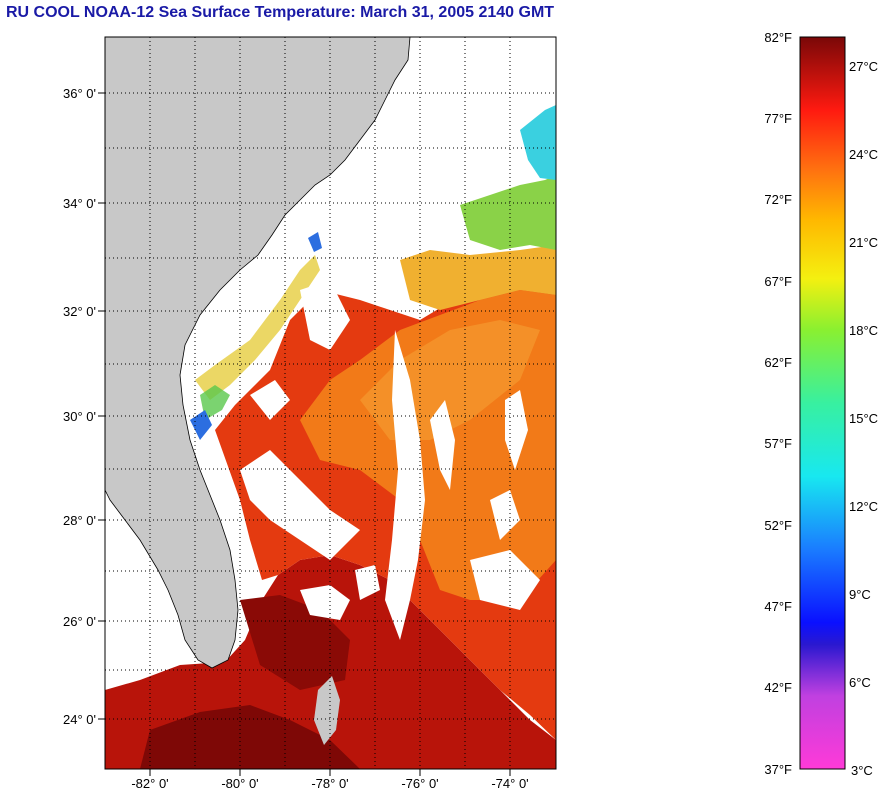 The height and width of the screenshot is (793, 889). Describe the element at coordinates (79, 719) in the screenshot. I see `lat-label: 24° 0'` at that location.